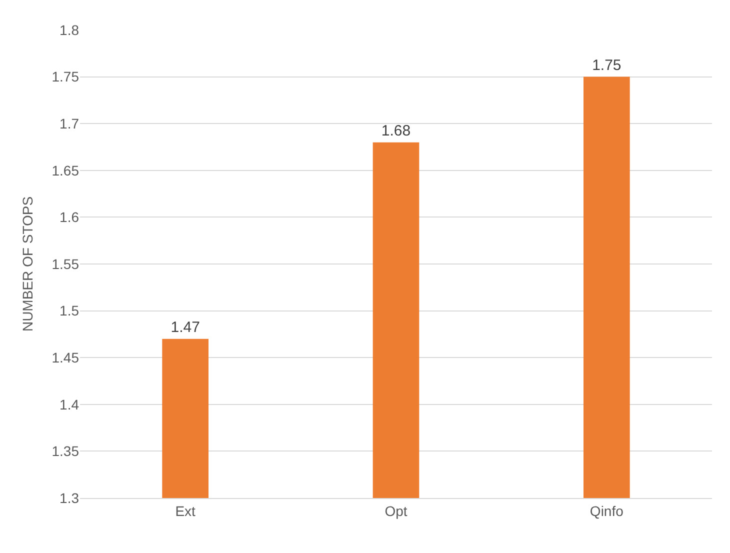 This screenshot has height=553, width=730. Describe the element at coordinates (66, 170) in the screenshot. I see `y-tick-label: 1.65` at that location.